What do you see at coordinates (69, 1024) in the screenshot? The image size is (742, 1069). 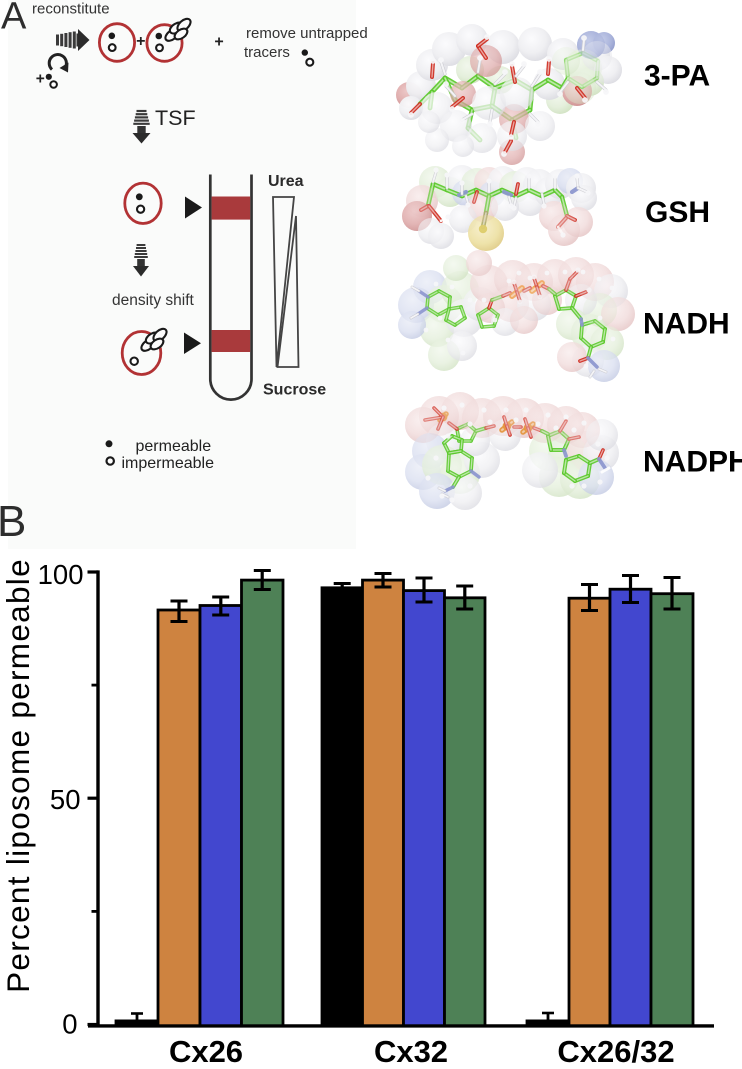 I see `svg-text: 0` at bounding box center [69, 1024].